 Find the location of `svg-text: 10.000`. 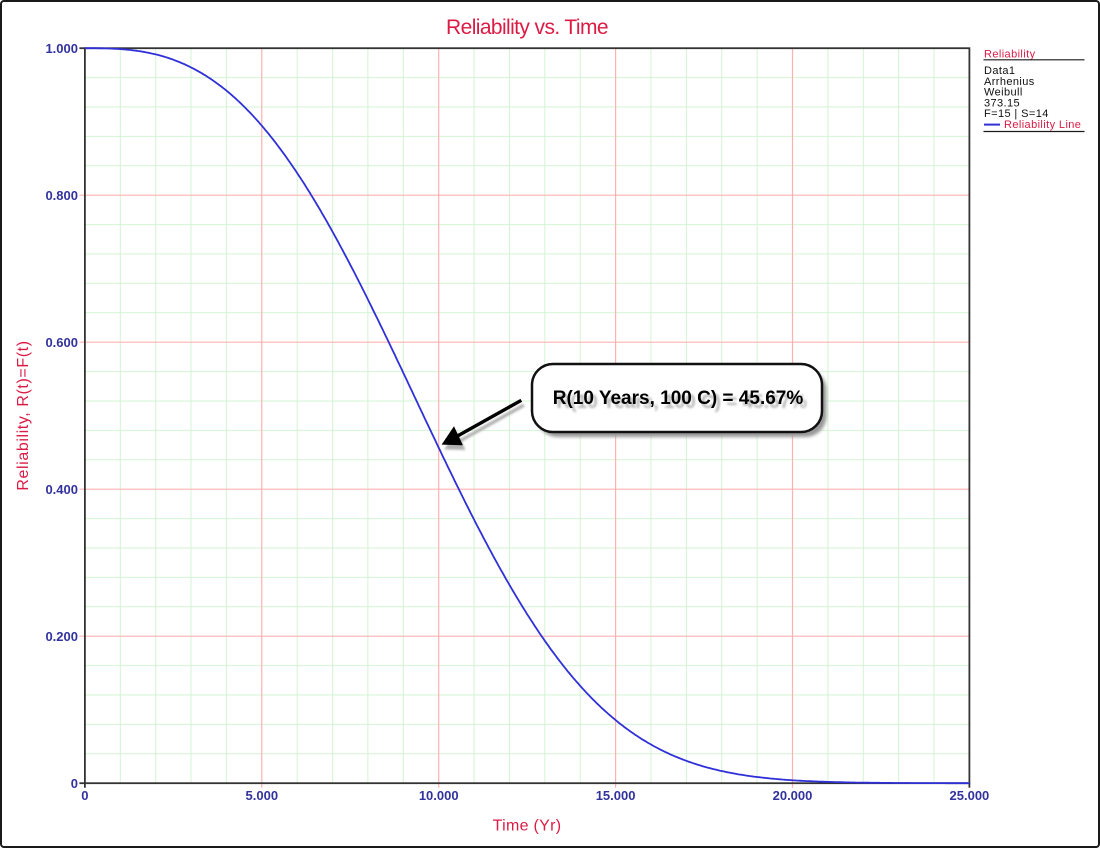

svg-text: 10.000 is located at coordinates (439, 795).